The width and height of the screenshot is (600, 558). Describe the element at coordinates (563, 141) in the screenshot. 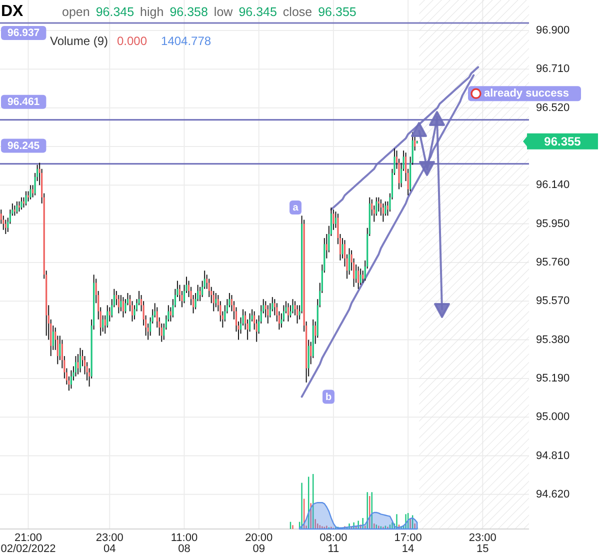

I see `text: 96.355` at that location.